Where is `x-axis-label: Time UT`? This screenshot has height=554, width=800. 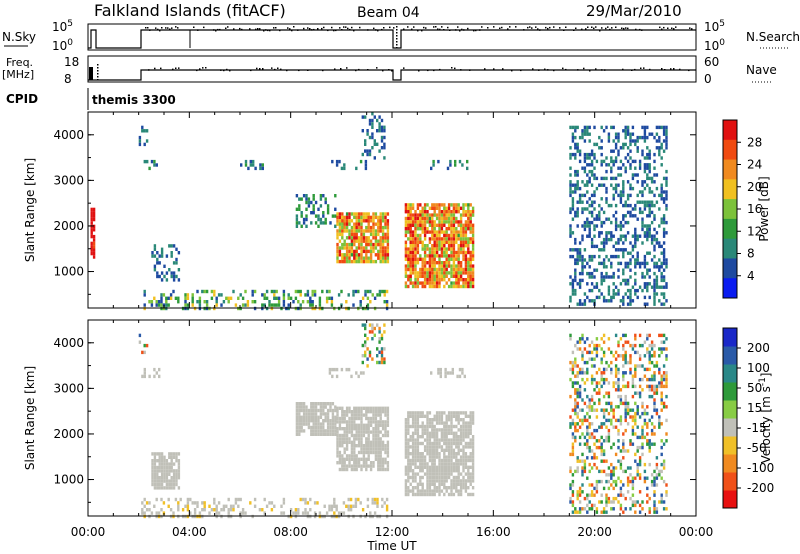
x-axis-label: Time UT is located at coordinates (391, 546).